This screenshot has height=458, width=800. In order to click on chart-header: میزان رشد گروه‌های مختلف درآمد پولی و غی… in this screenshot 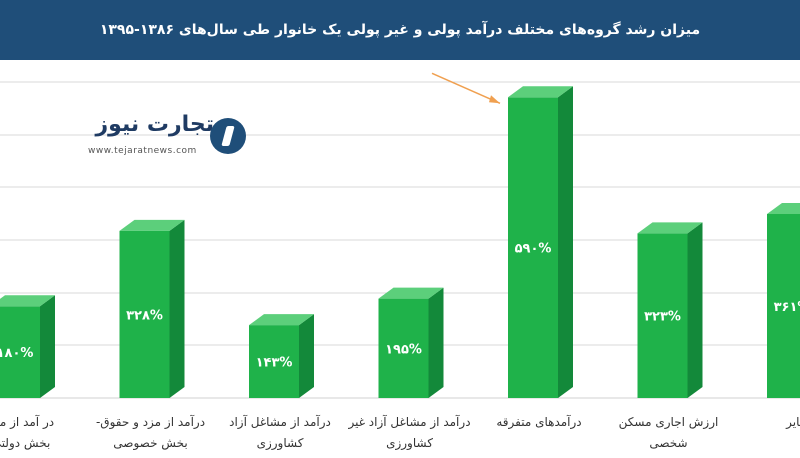, I will do `click(400, 30)`.